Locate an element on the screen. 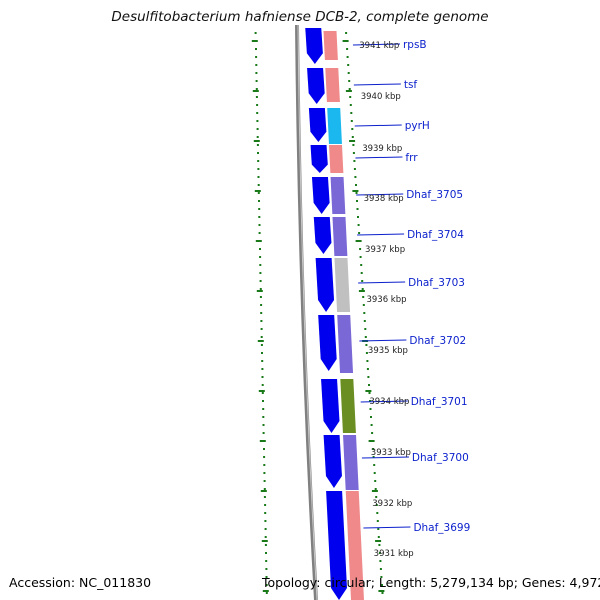 Image resolution: width=600 pixels, height=600 pixels. coordinate-label: 3939 kbp is located at coordinates (382, 149).